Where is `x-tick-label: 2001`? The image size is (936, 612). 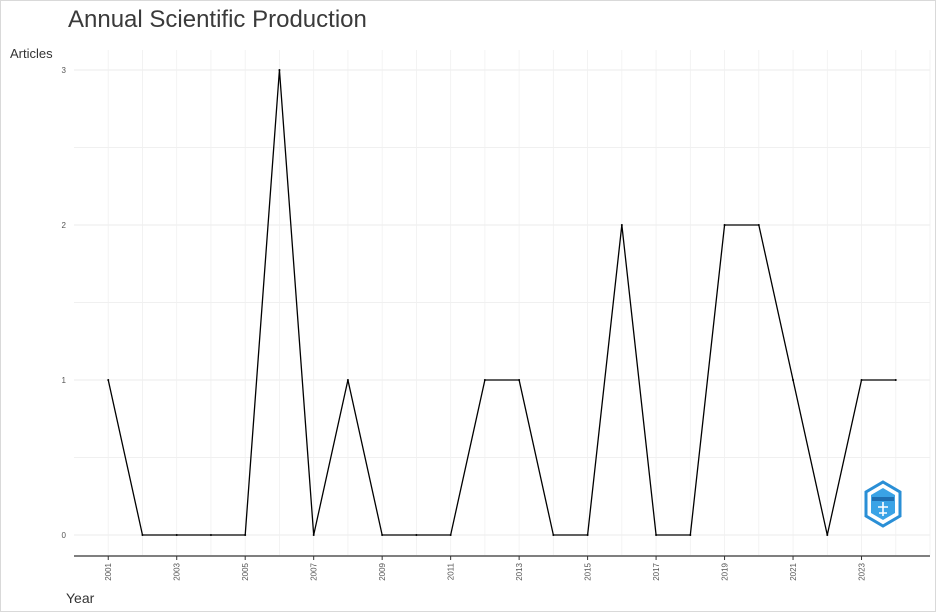
x-tick-label: 2001 is located at coordinates (108, 571).